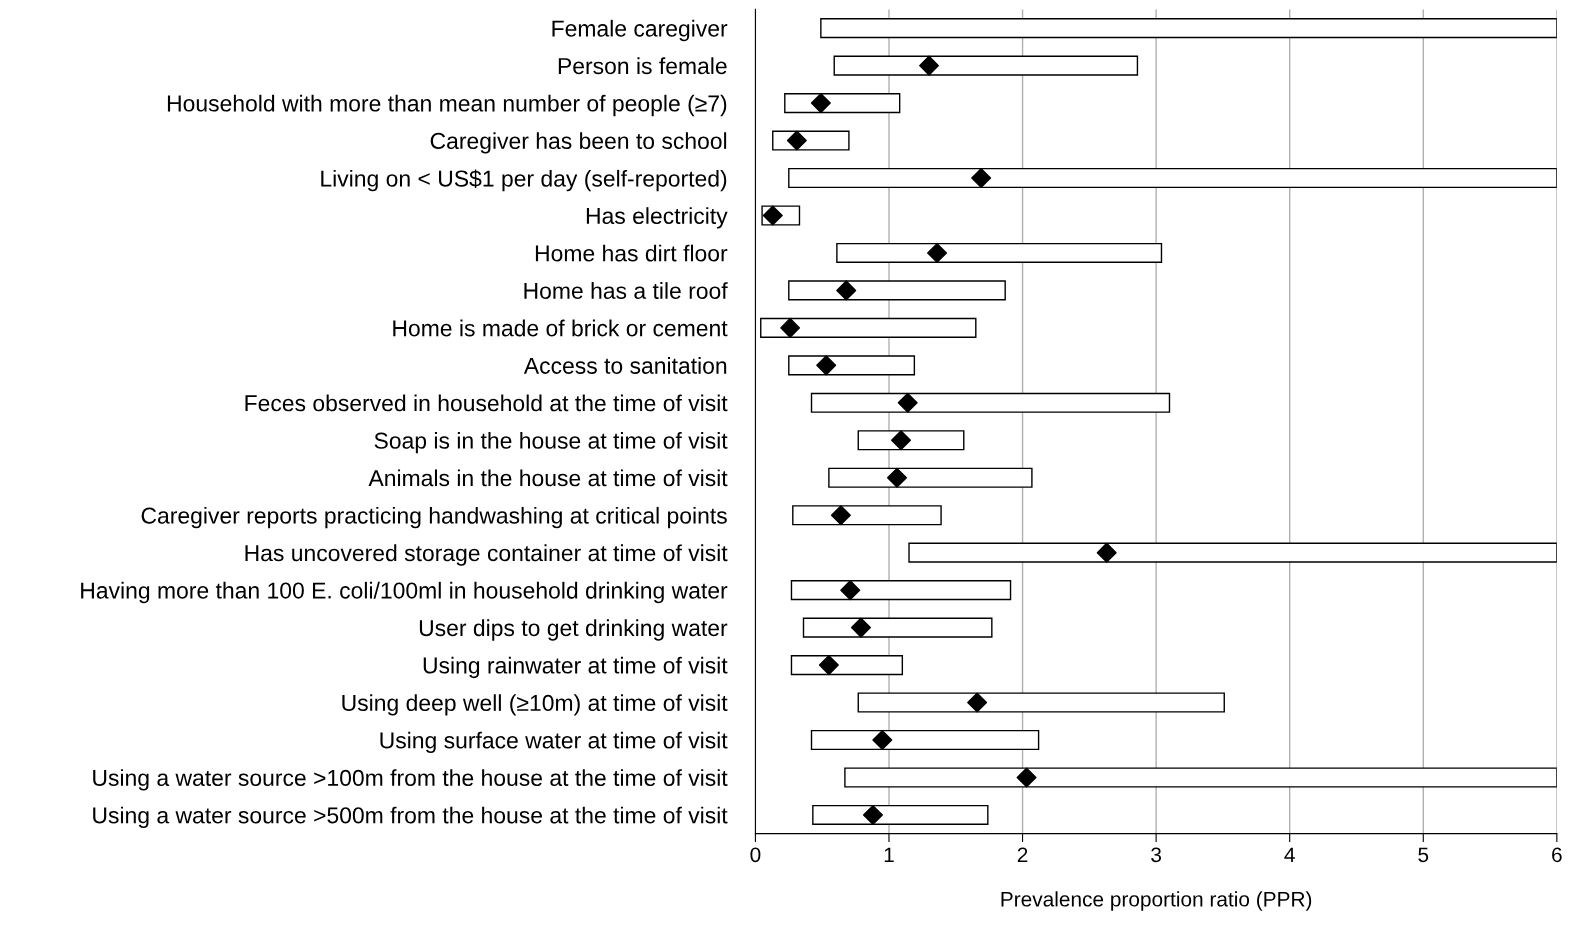 This screenshot has height=942, width=1587. What do you see at coordinates (1022, 854) in the screenshot?
I see `x-tick-label: 2` at bounding box center [1022, 854].